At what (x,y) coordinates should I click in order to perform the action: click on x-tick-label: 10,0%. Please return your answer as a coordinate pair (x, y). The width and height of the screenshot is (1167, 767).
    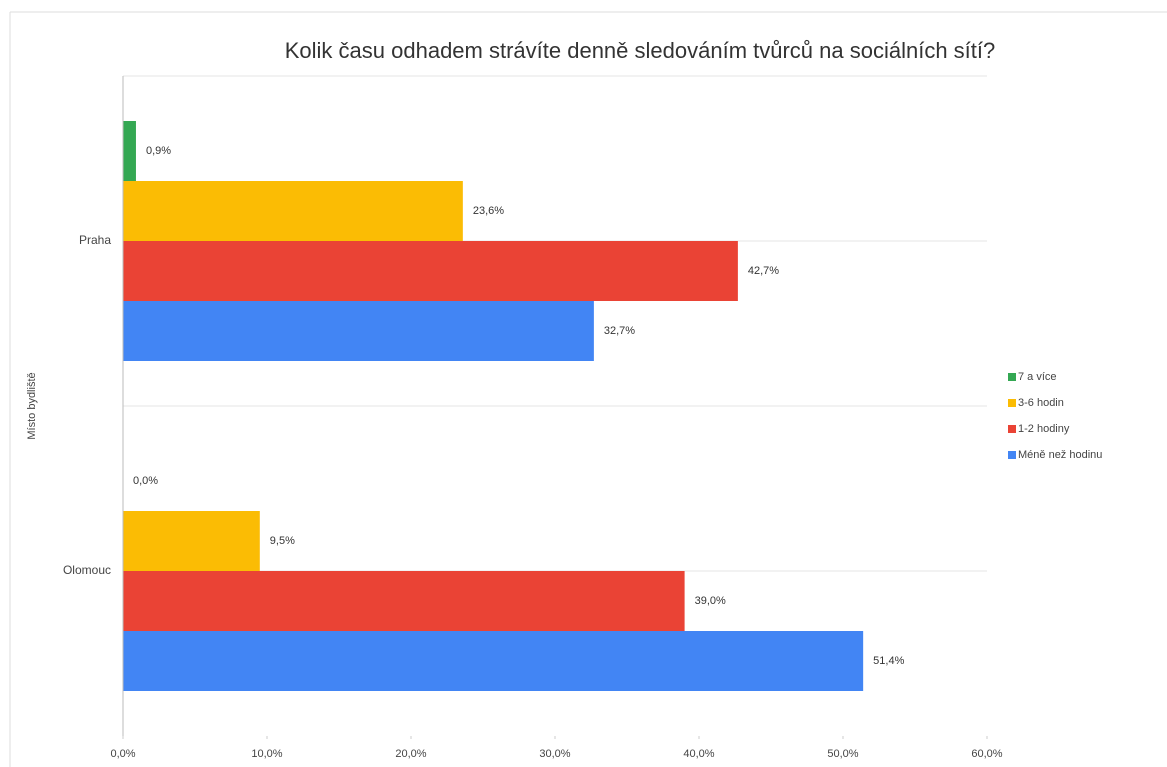
    Looking at the image, I should click on (266, 754).